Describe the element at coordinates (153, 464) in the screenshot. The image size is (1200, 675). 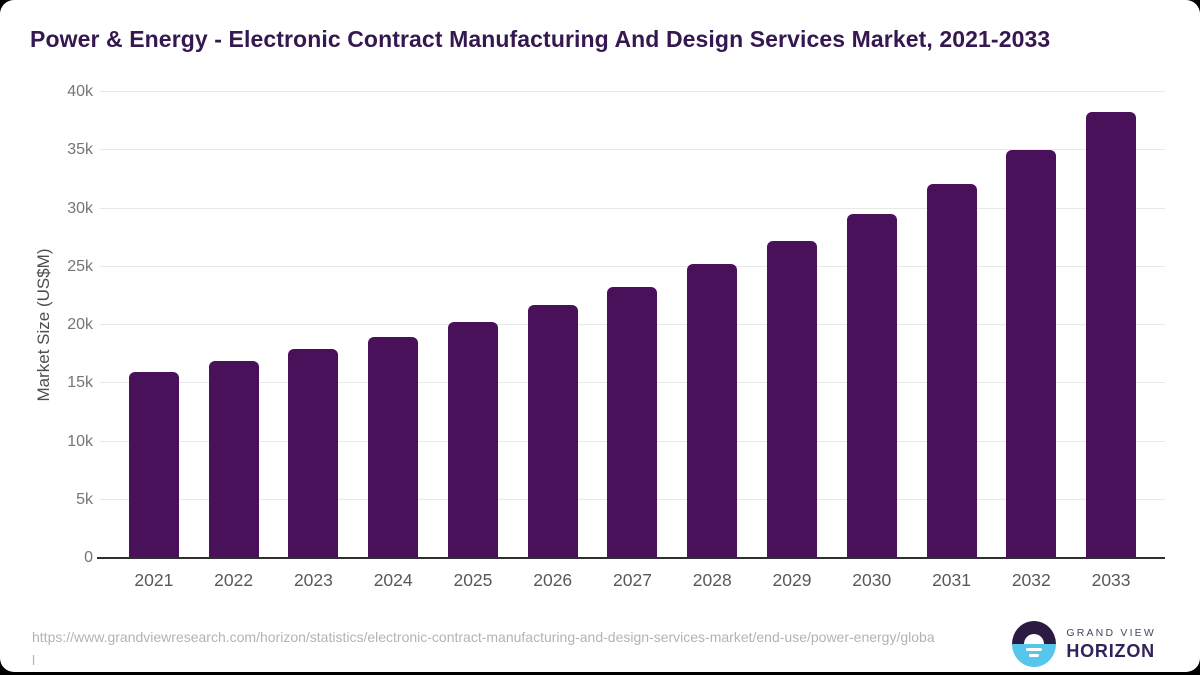
I see `bar-2021` at that location.